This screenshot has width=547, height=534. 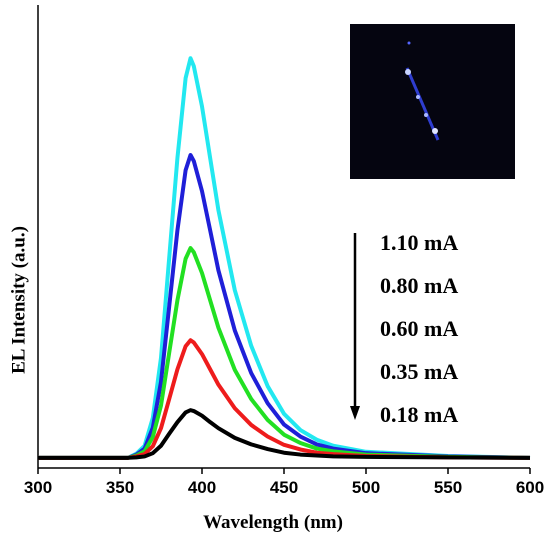 I want to click on inset-image, so click(x=432, y=101).